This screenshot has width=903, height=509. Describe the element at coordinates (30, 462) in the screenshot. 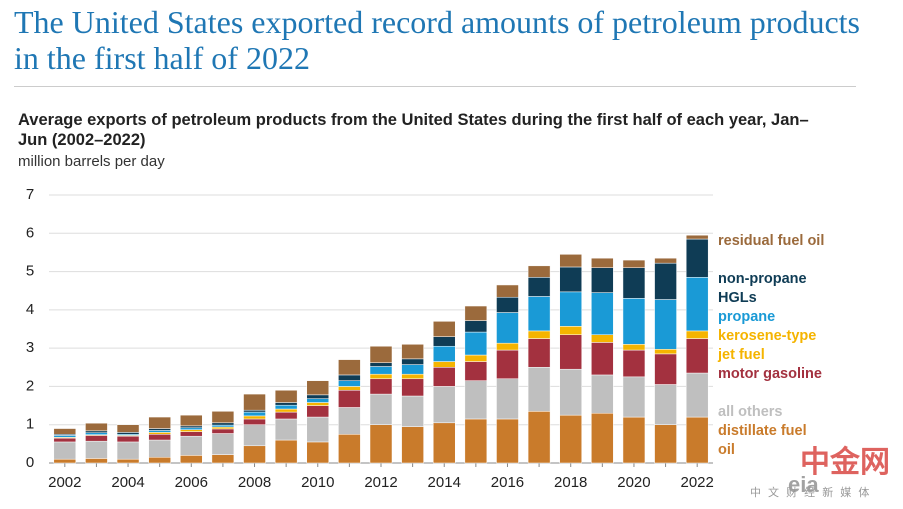

I see `y-tick-label: 0` at that location.